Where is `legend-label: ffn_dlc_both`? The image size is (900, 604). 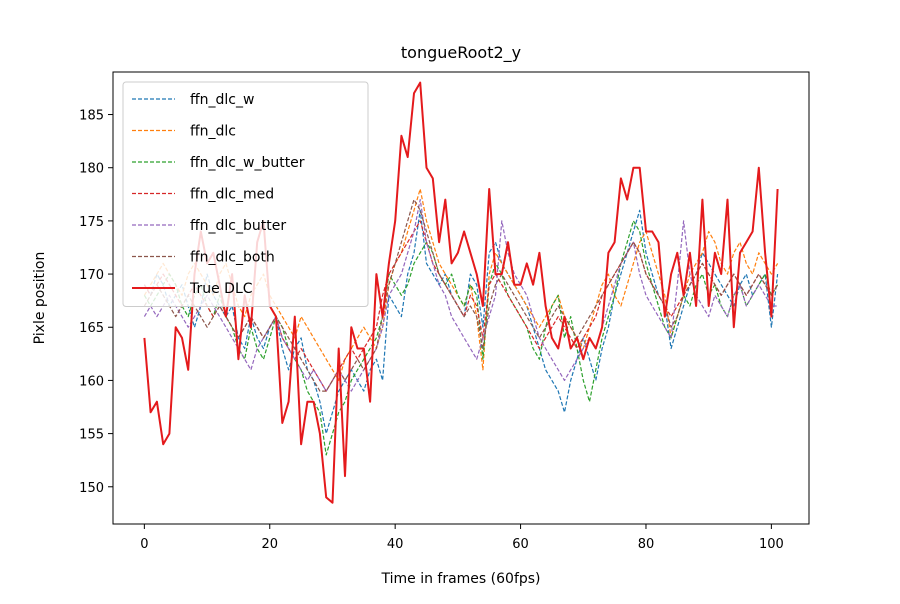
legend-label: ffn_dlc_both is located at coordinates (232, 258).